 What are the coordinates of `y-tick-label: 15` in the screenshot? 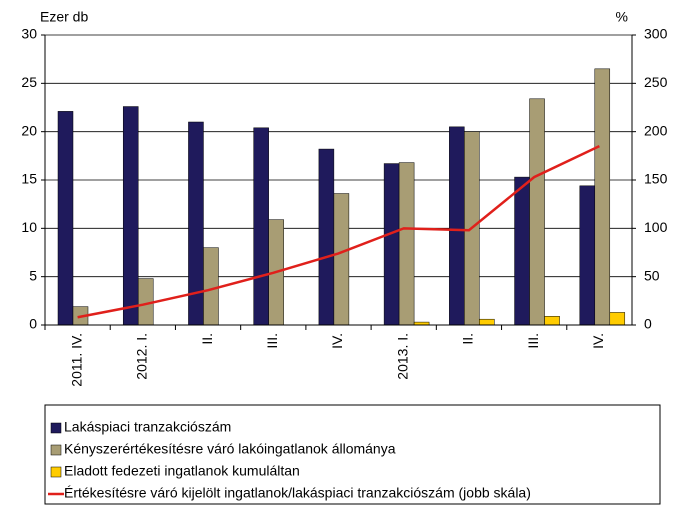 It's located at (29, 179).